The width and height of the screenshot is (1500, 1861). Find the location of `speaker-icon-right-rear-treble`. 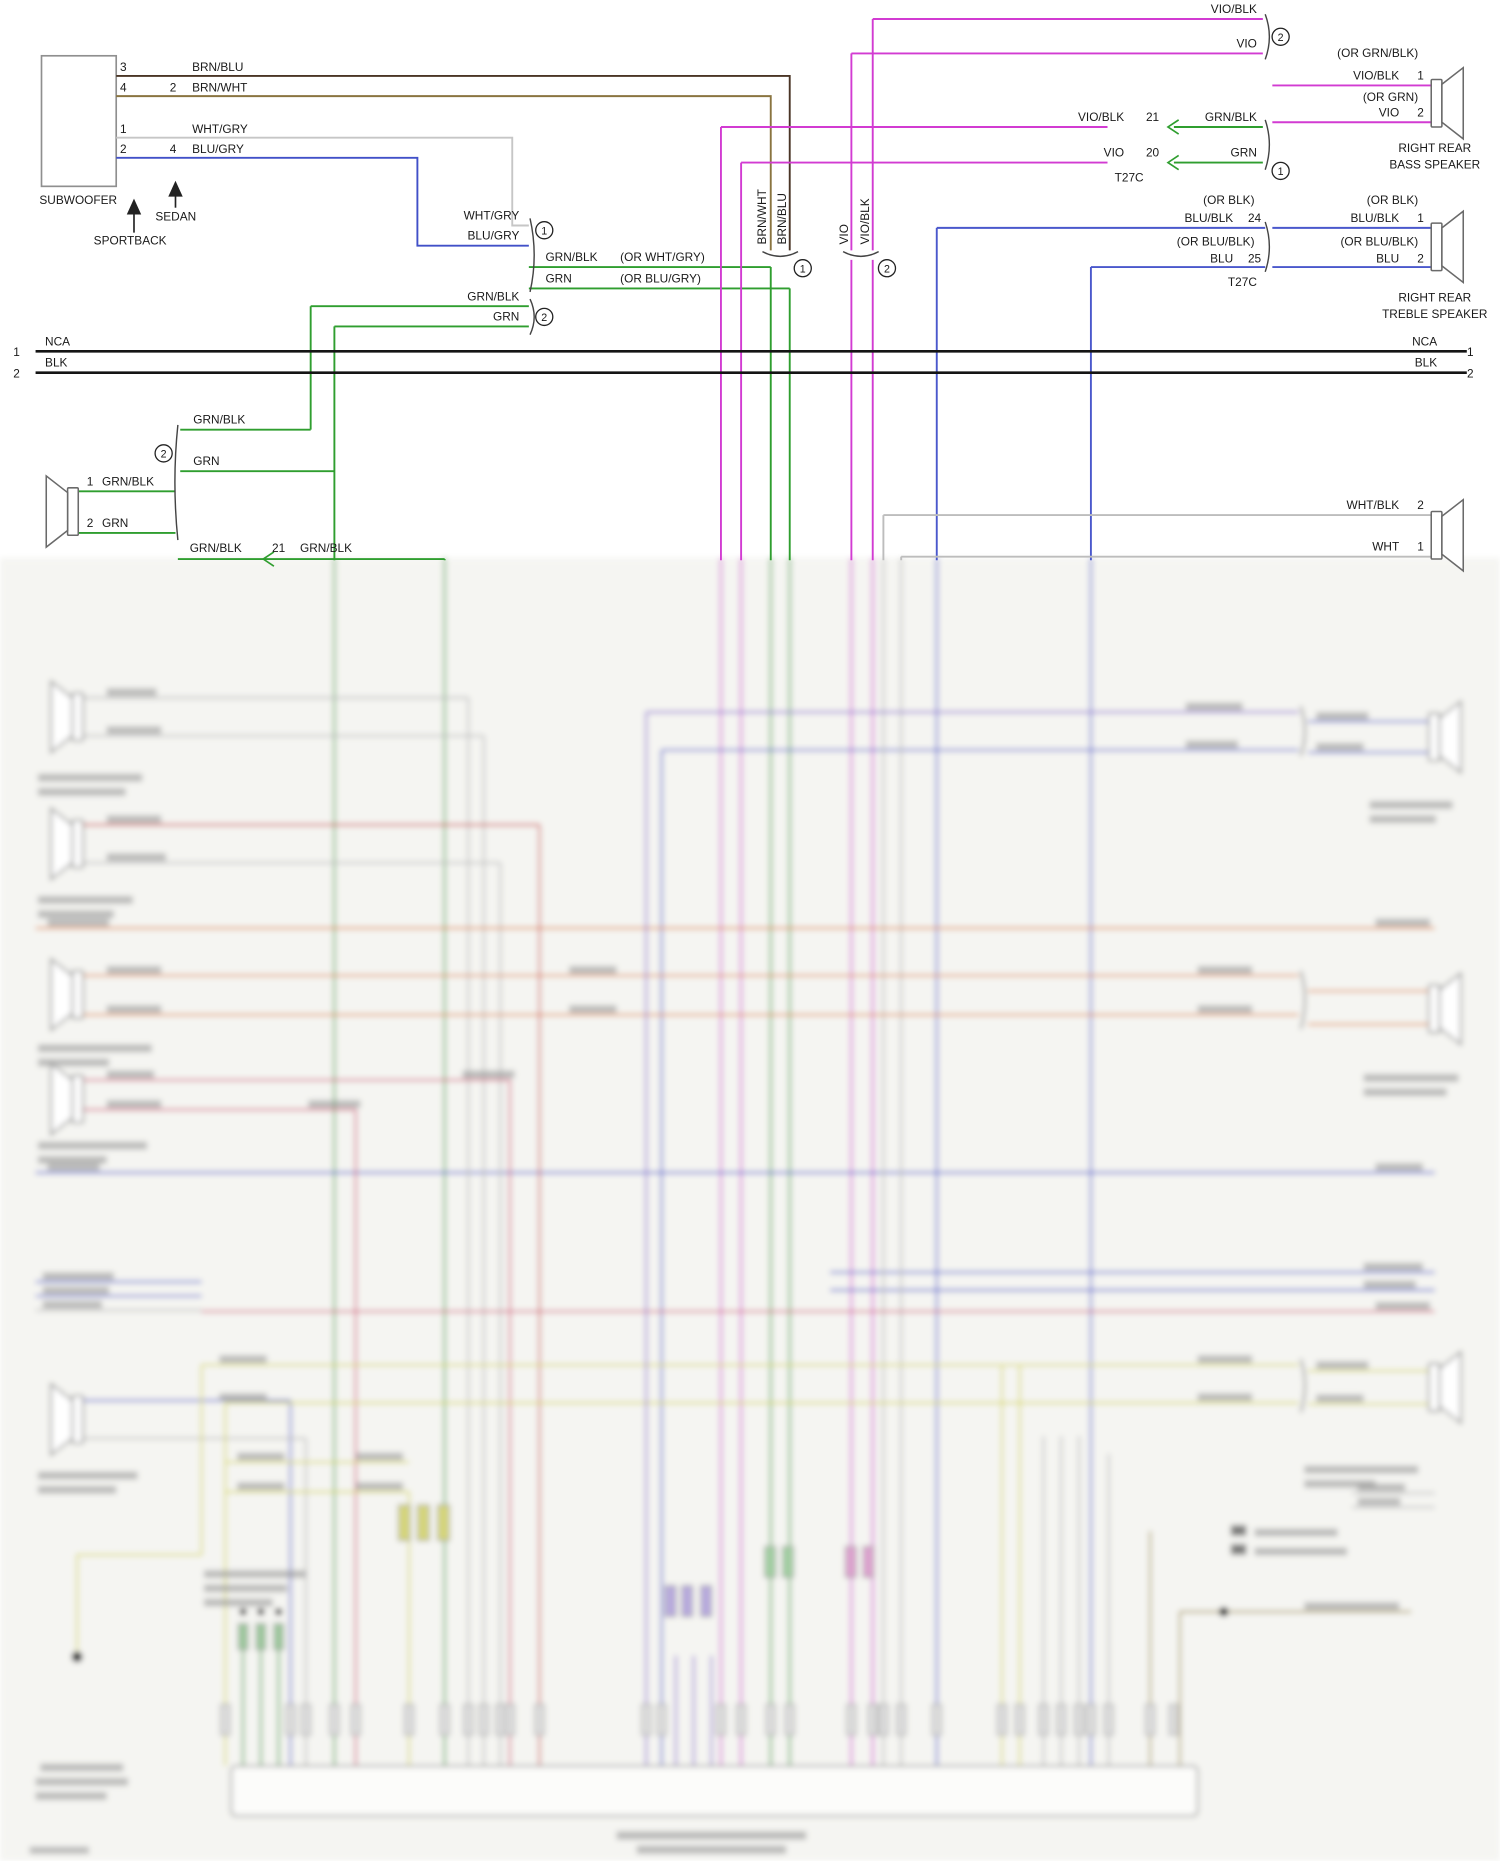

speaker-icon-right-rear-treble is located at coordinates (1447, 247).